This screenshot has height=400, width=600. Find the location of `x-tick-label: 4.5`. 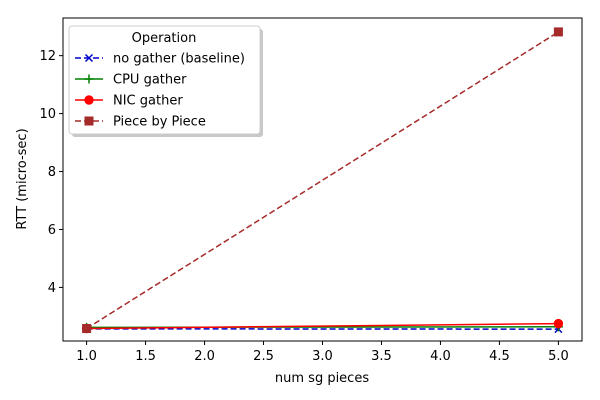

x-tick-label: 4.5 is located at coordinates (499, 356).